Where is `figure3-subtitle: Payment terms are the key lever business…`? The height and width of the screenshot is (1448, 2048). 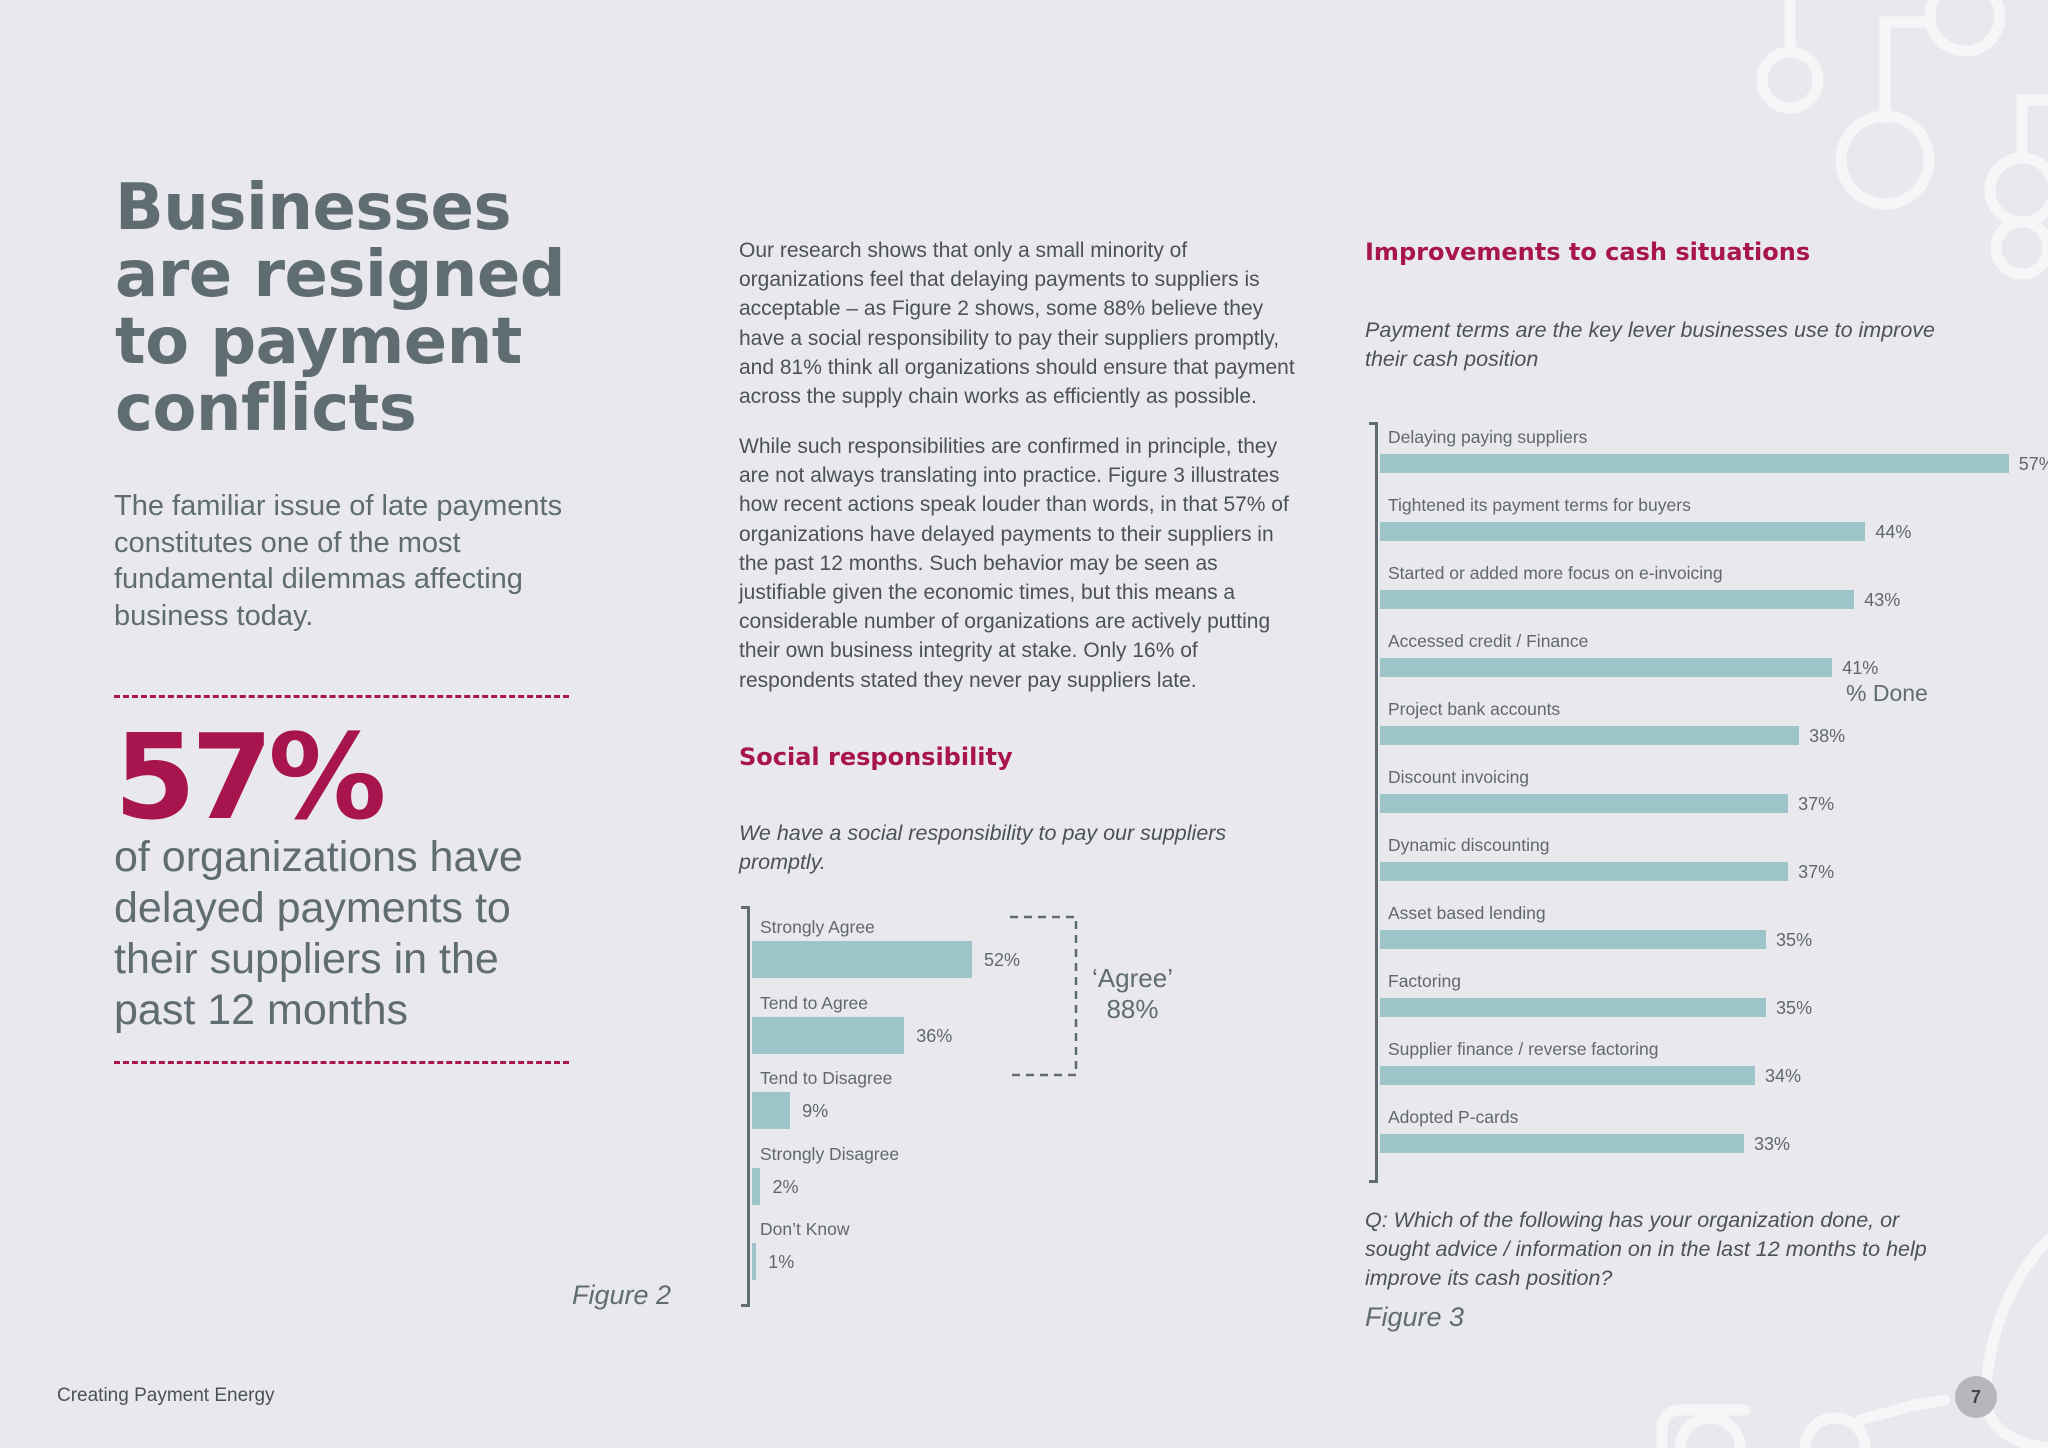
figure3-subtitle: Payment terms are the key lever business… is located at coordinates (1650, 344).